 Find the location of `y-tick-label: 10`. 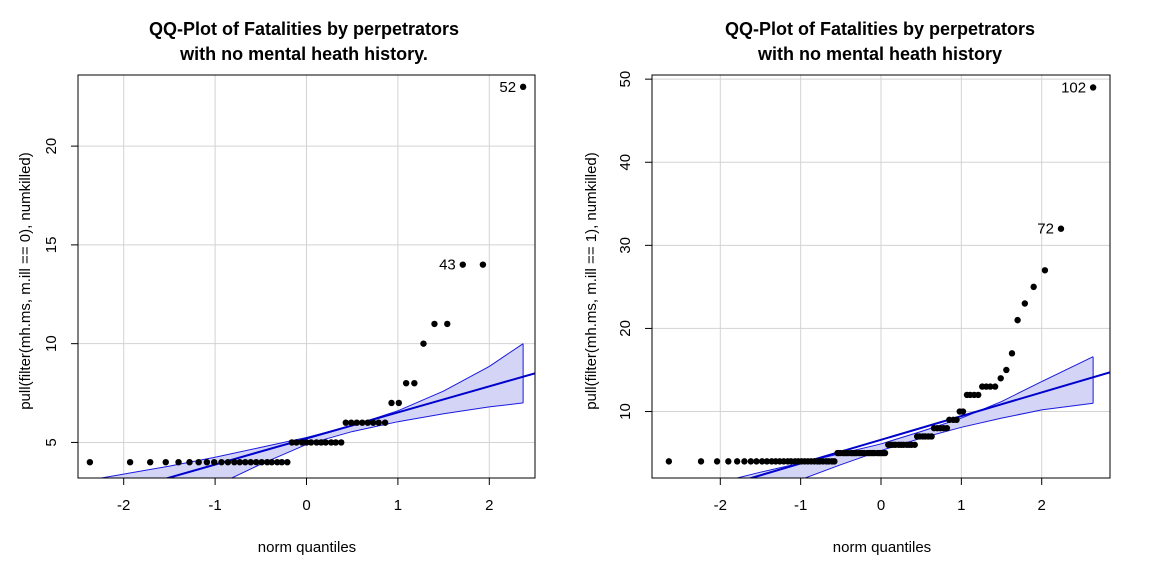

y-tick-label: 10 is located at coordinates (625, 411).